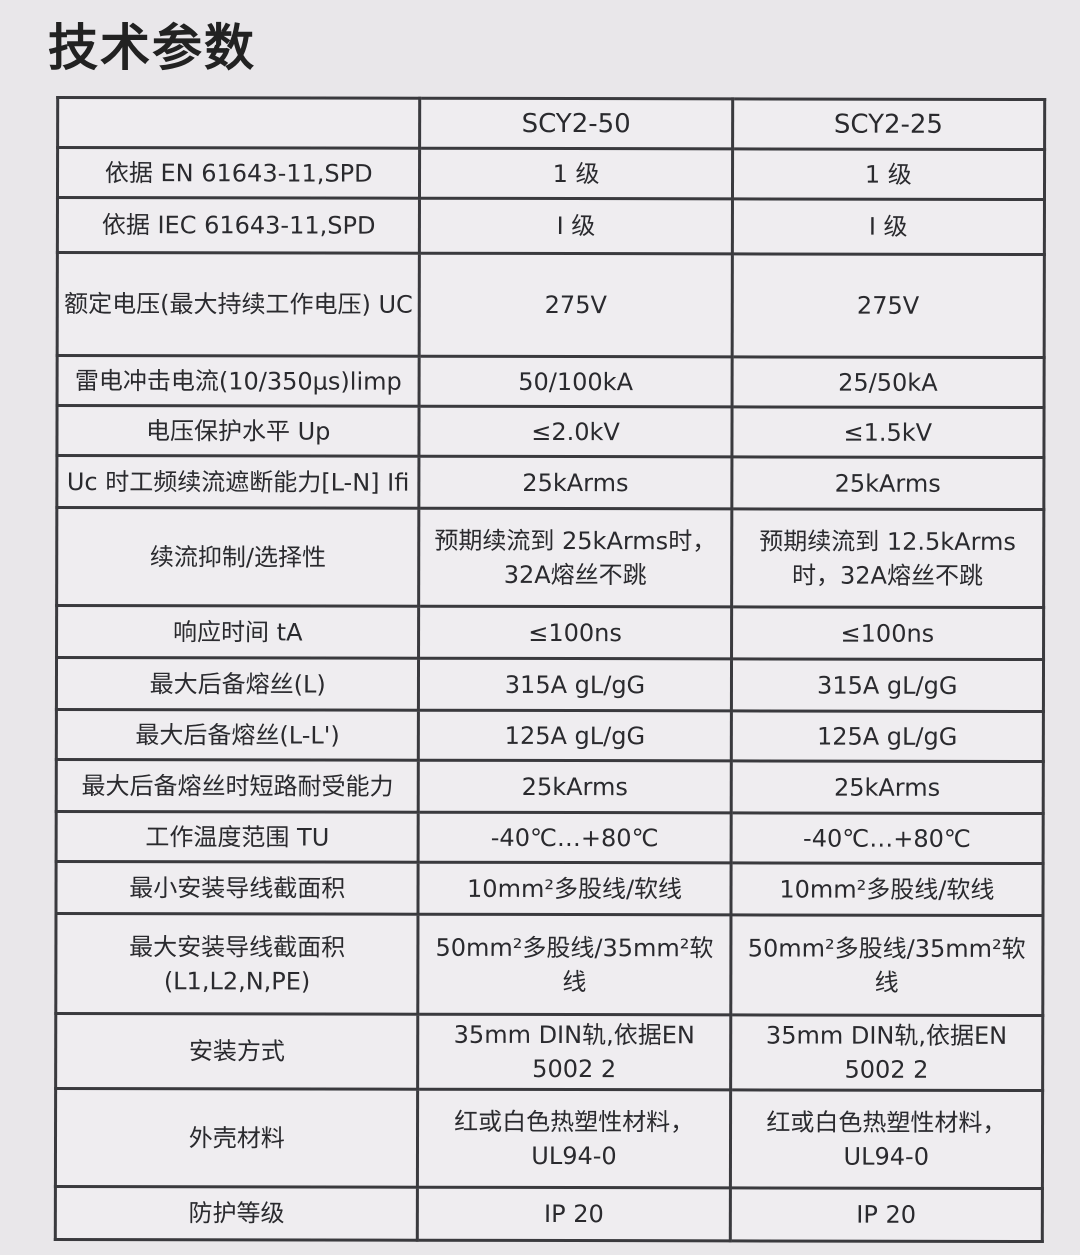 Image resolution: width=1080 pixels, height=1255 pixels. I want to click on value-scy2-50: 预期续流到 25kArms时，32A熔丝不跳, so click(575, 557).